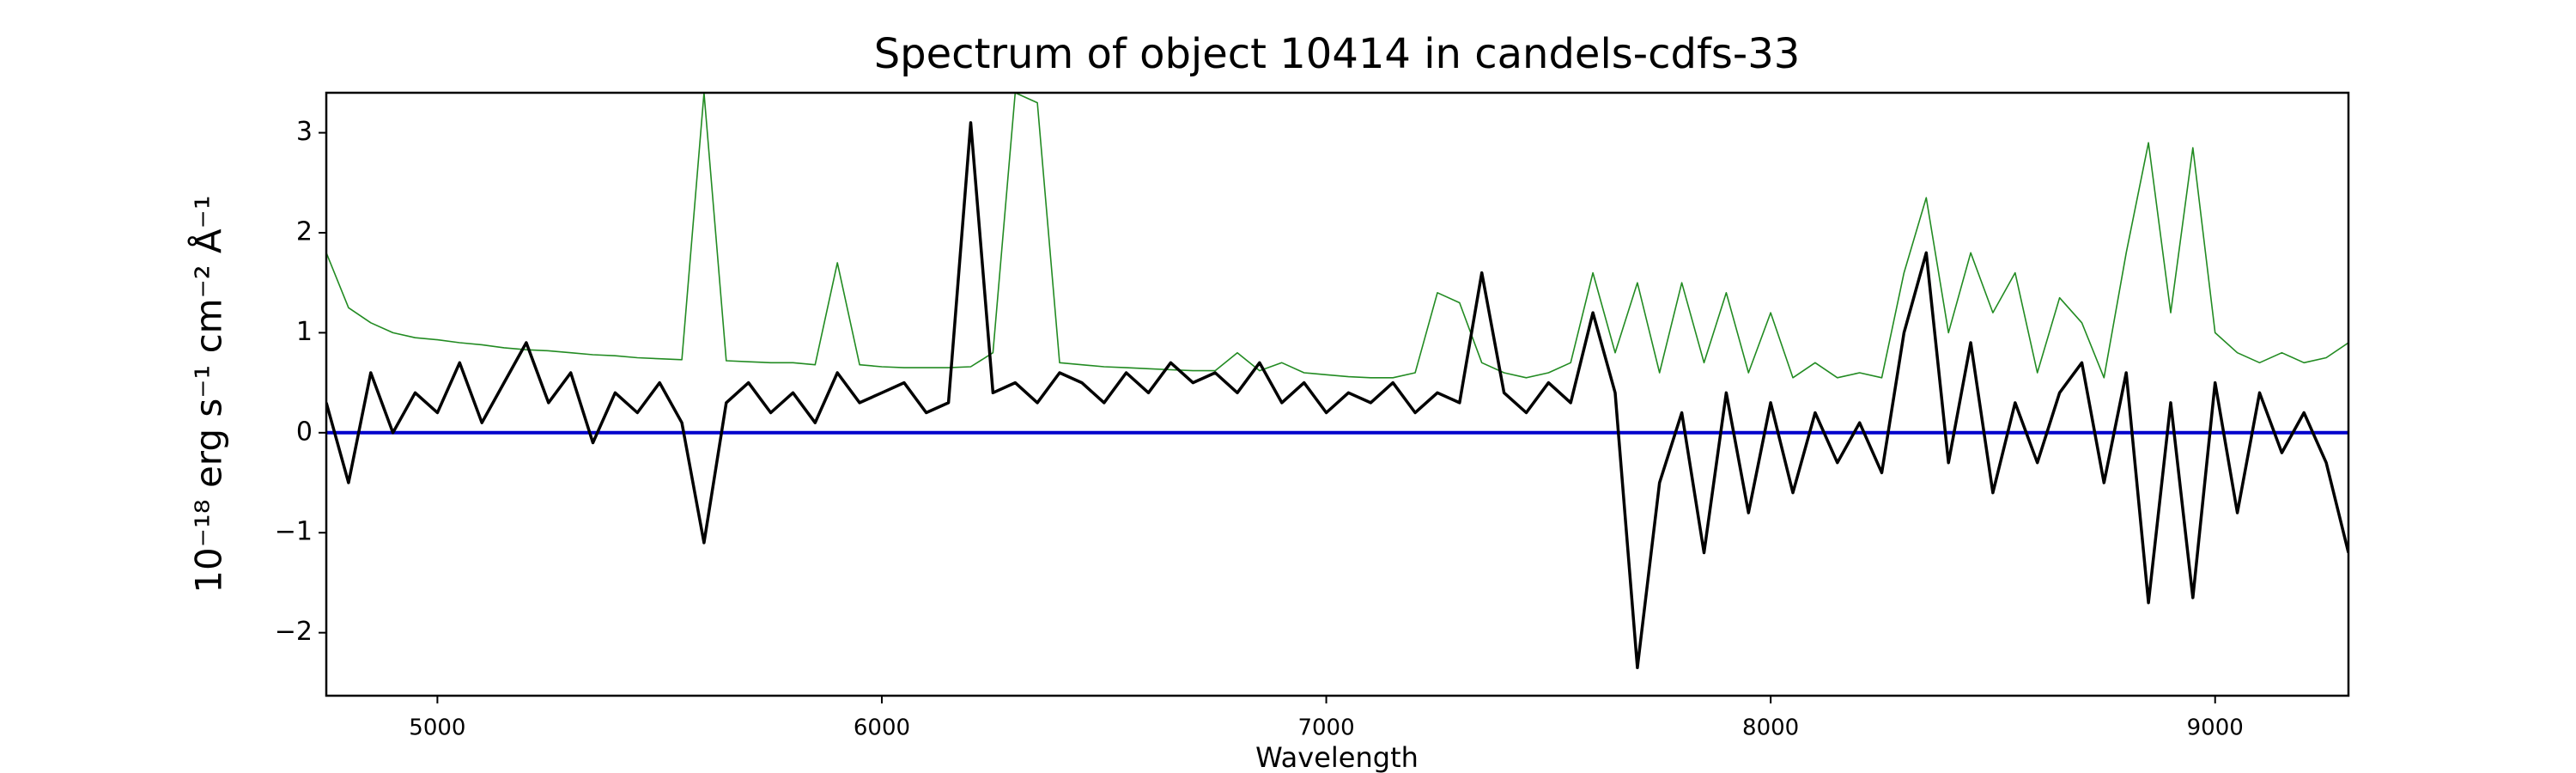 Image resolution: width=2576 pixels, height=773 pixels. Describe the element at coordinates (882, 728) in the screenshot. I see `x-tick-label: 6000` at that location.